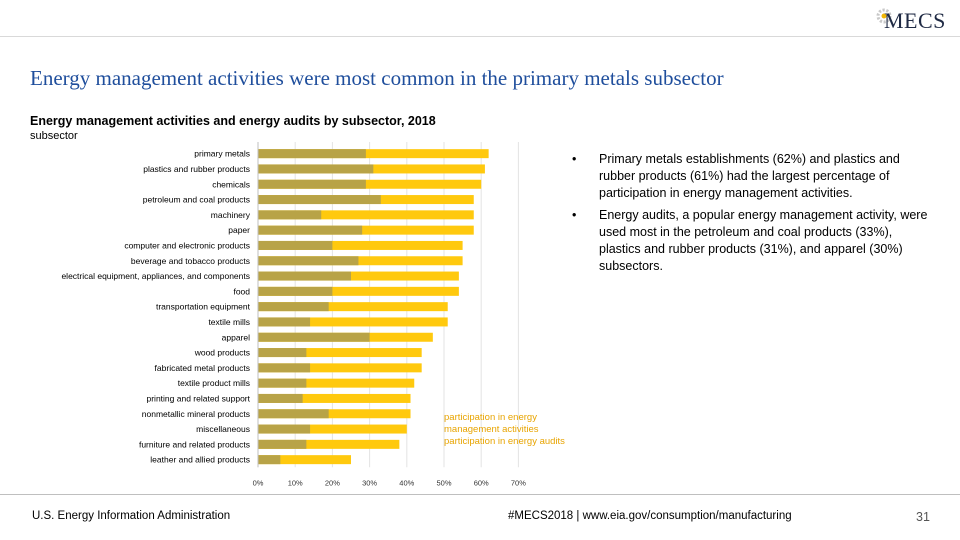 This screenshot has width=960, height=540. What do you see at coordinates (222, 353) in the screenshot?
I see `category-label: wood products` at bounding box center [222, 353].